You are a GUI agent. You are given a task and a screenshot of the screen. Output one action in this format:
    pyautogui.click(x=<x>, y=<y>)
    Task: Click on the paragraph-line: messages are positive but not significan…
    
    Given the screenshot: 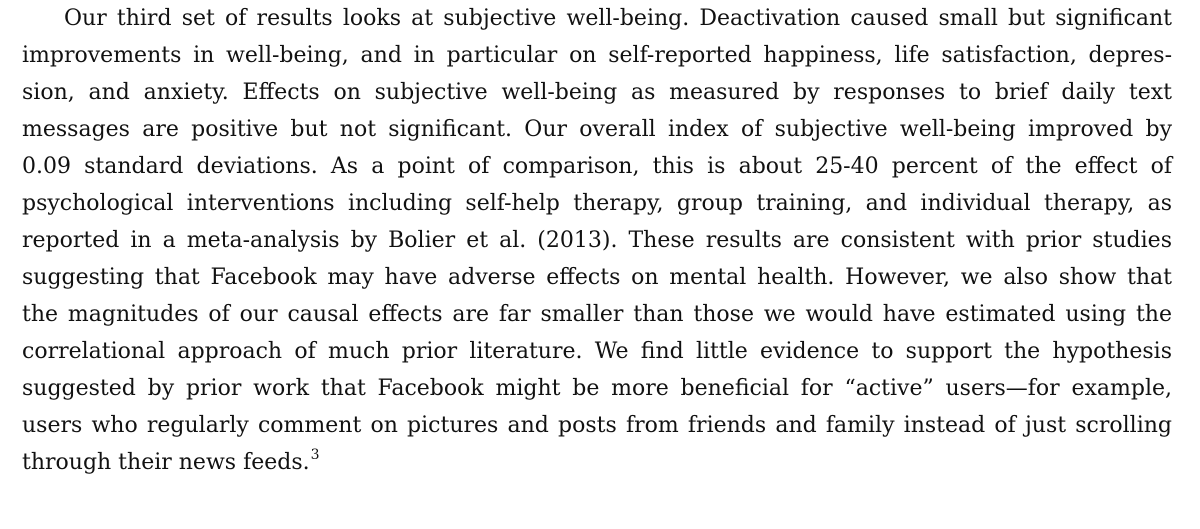 What is the action you would take?
    pyautogui.click(x=597, y=129)
    